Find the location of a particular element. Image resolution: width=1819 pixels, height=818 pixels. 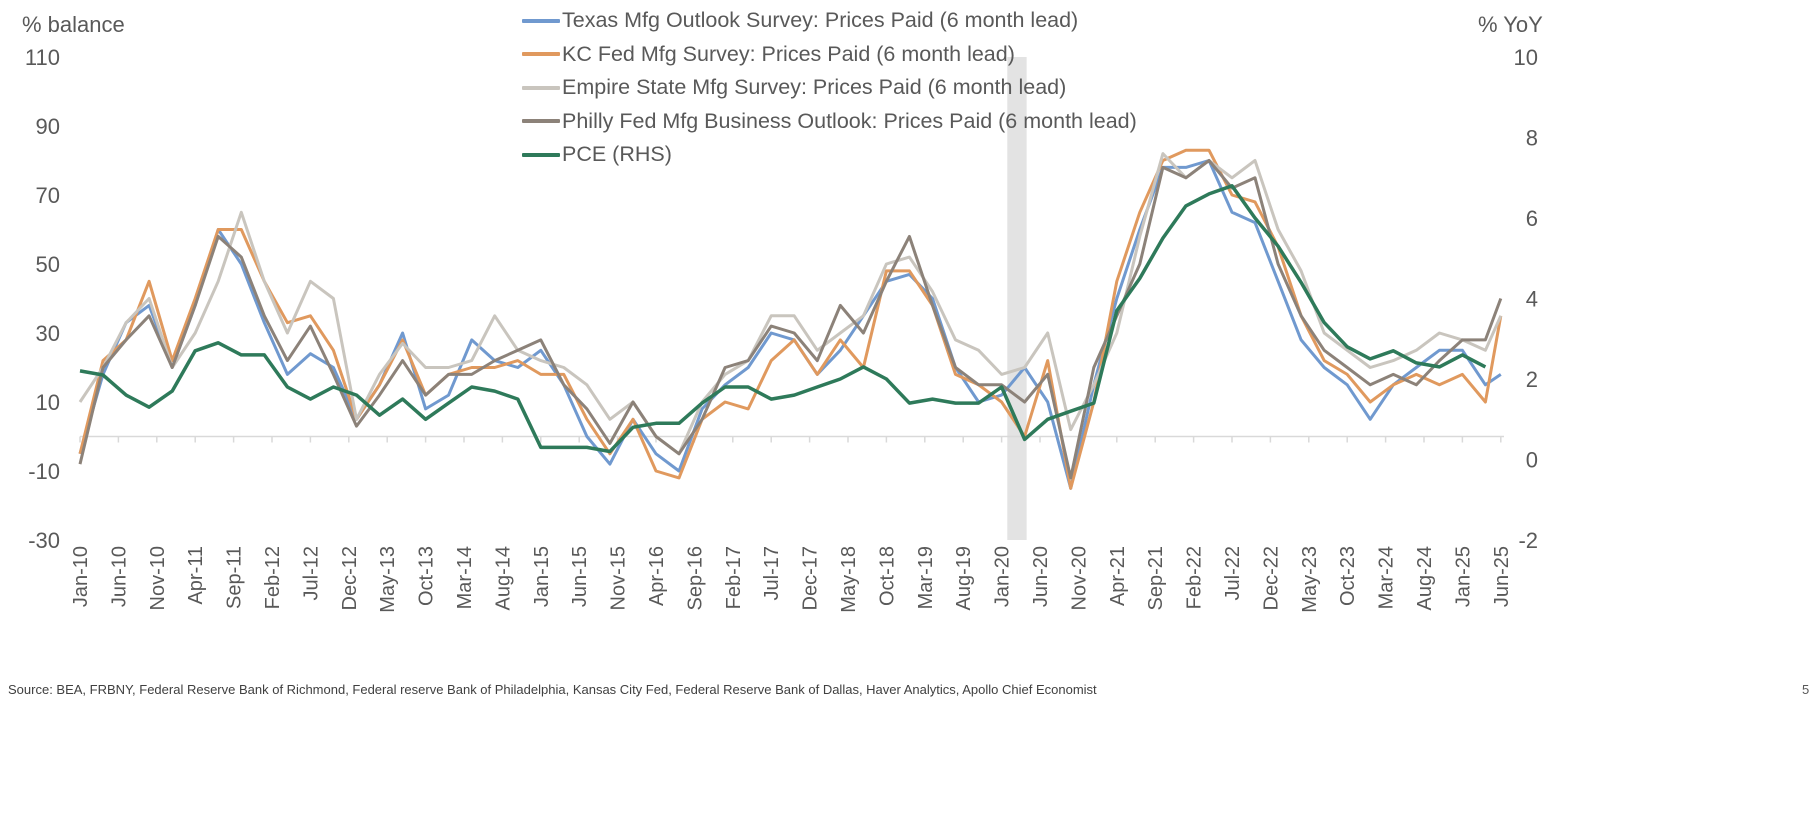

x-tick-label: Mar-14 is located at coordinates (465, 577).